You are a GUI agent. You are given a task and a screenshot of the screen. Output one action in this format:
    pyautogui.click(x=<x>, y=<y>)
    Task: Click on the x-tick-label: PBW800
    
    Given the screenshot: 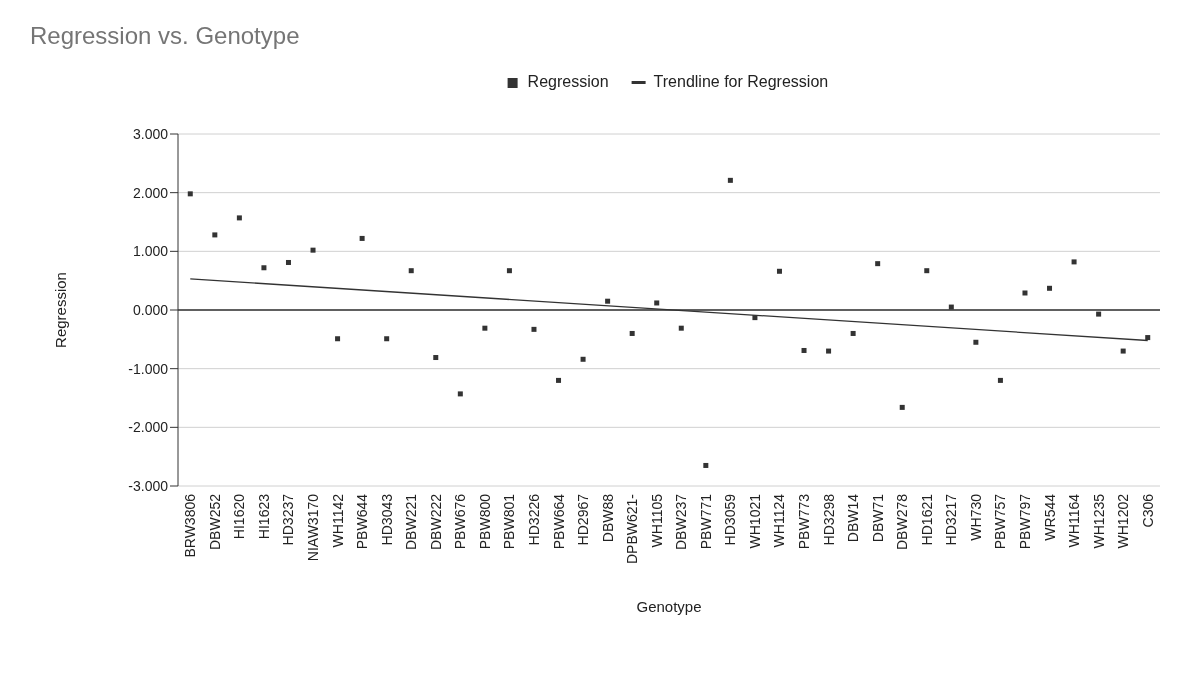 What is the action you would take?
    pyautogui.click(x=484, y=521)
    